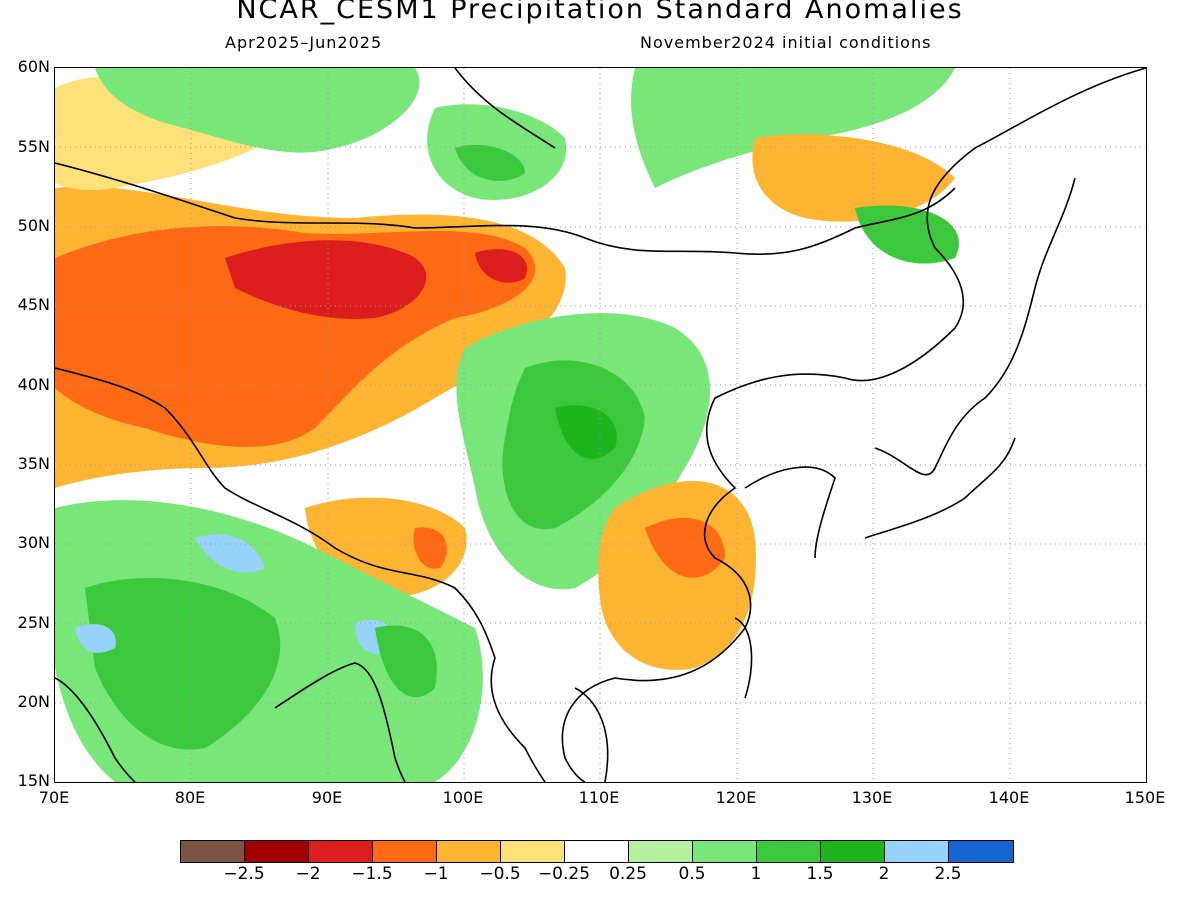 The height and width of the screenshot is (900, 1200). What do you see at coordinates (33, 622) in the screenshot?
I see `lat-label-25n: 25N` at bounding box center [33, 622].